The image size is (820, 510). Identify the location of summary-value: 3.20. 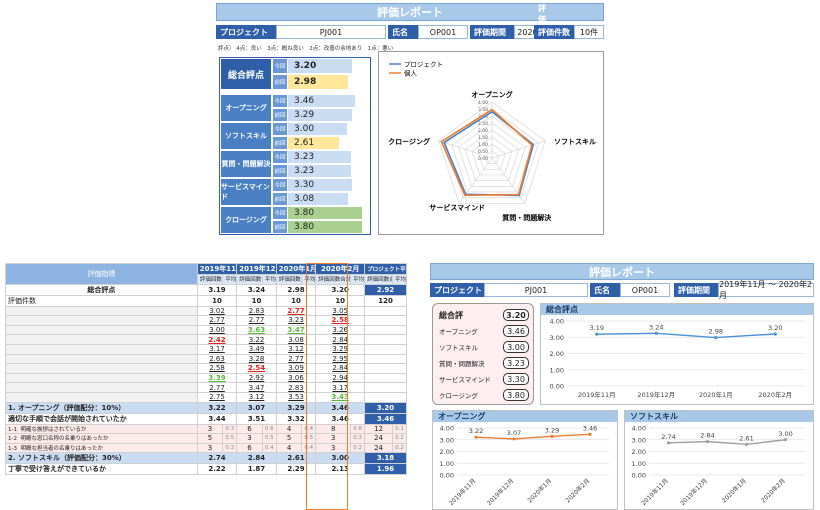
(516, 315).